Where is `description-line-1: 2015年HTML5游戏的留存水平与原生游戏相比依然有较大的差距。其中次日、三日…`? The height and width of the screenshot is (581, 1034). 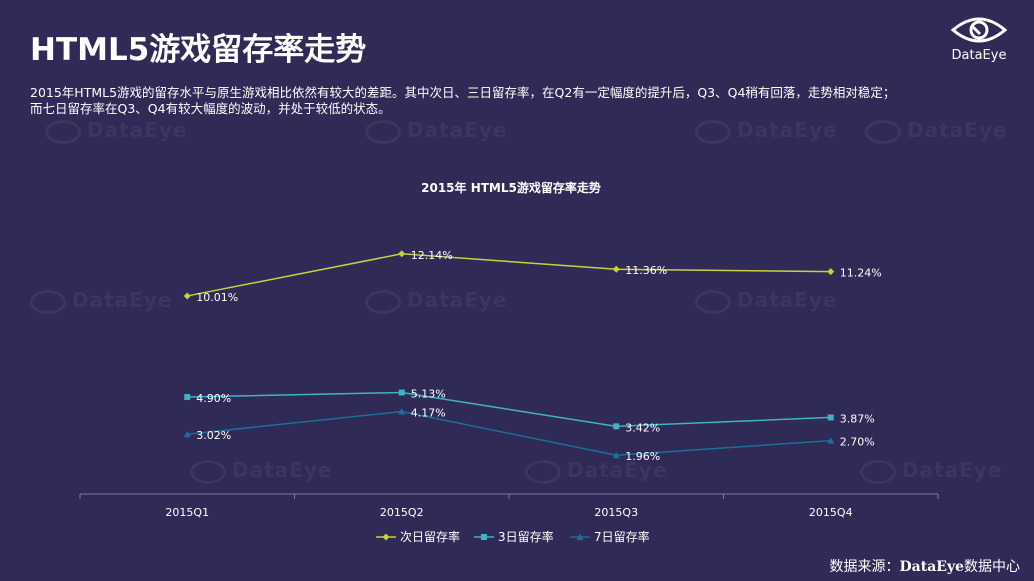
description-line-1: 2015年HTML5游戏的留存水平与原生游戏相比依然有较大的差距。其中次日、三日… is located at coordinates (463, 92).